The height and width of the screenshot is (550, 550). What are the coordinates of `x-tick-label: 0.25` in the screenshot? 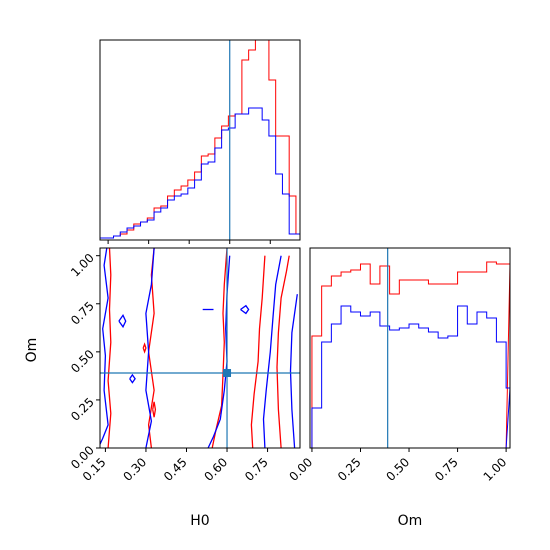 It's located at (349, 469).